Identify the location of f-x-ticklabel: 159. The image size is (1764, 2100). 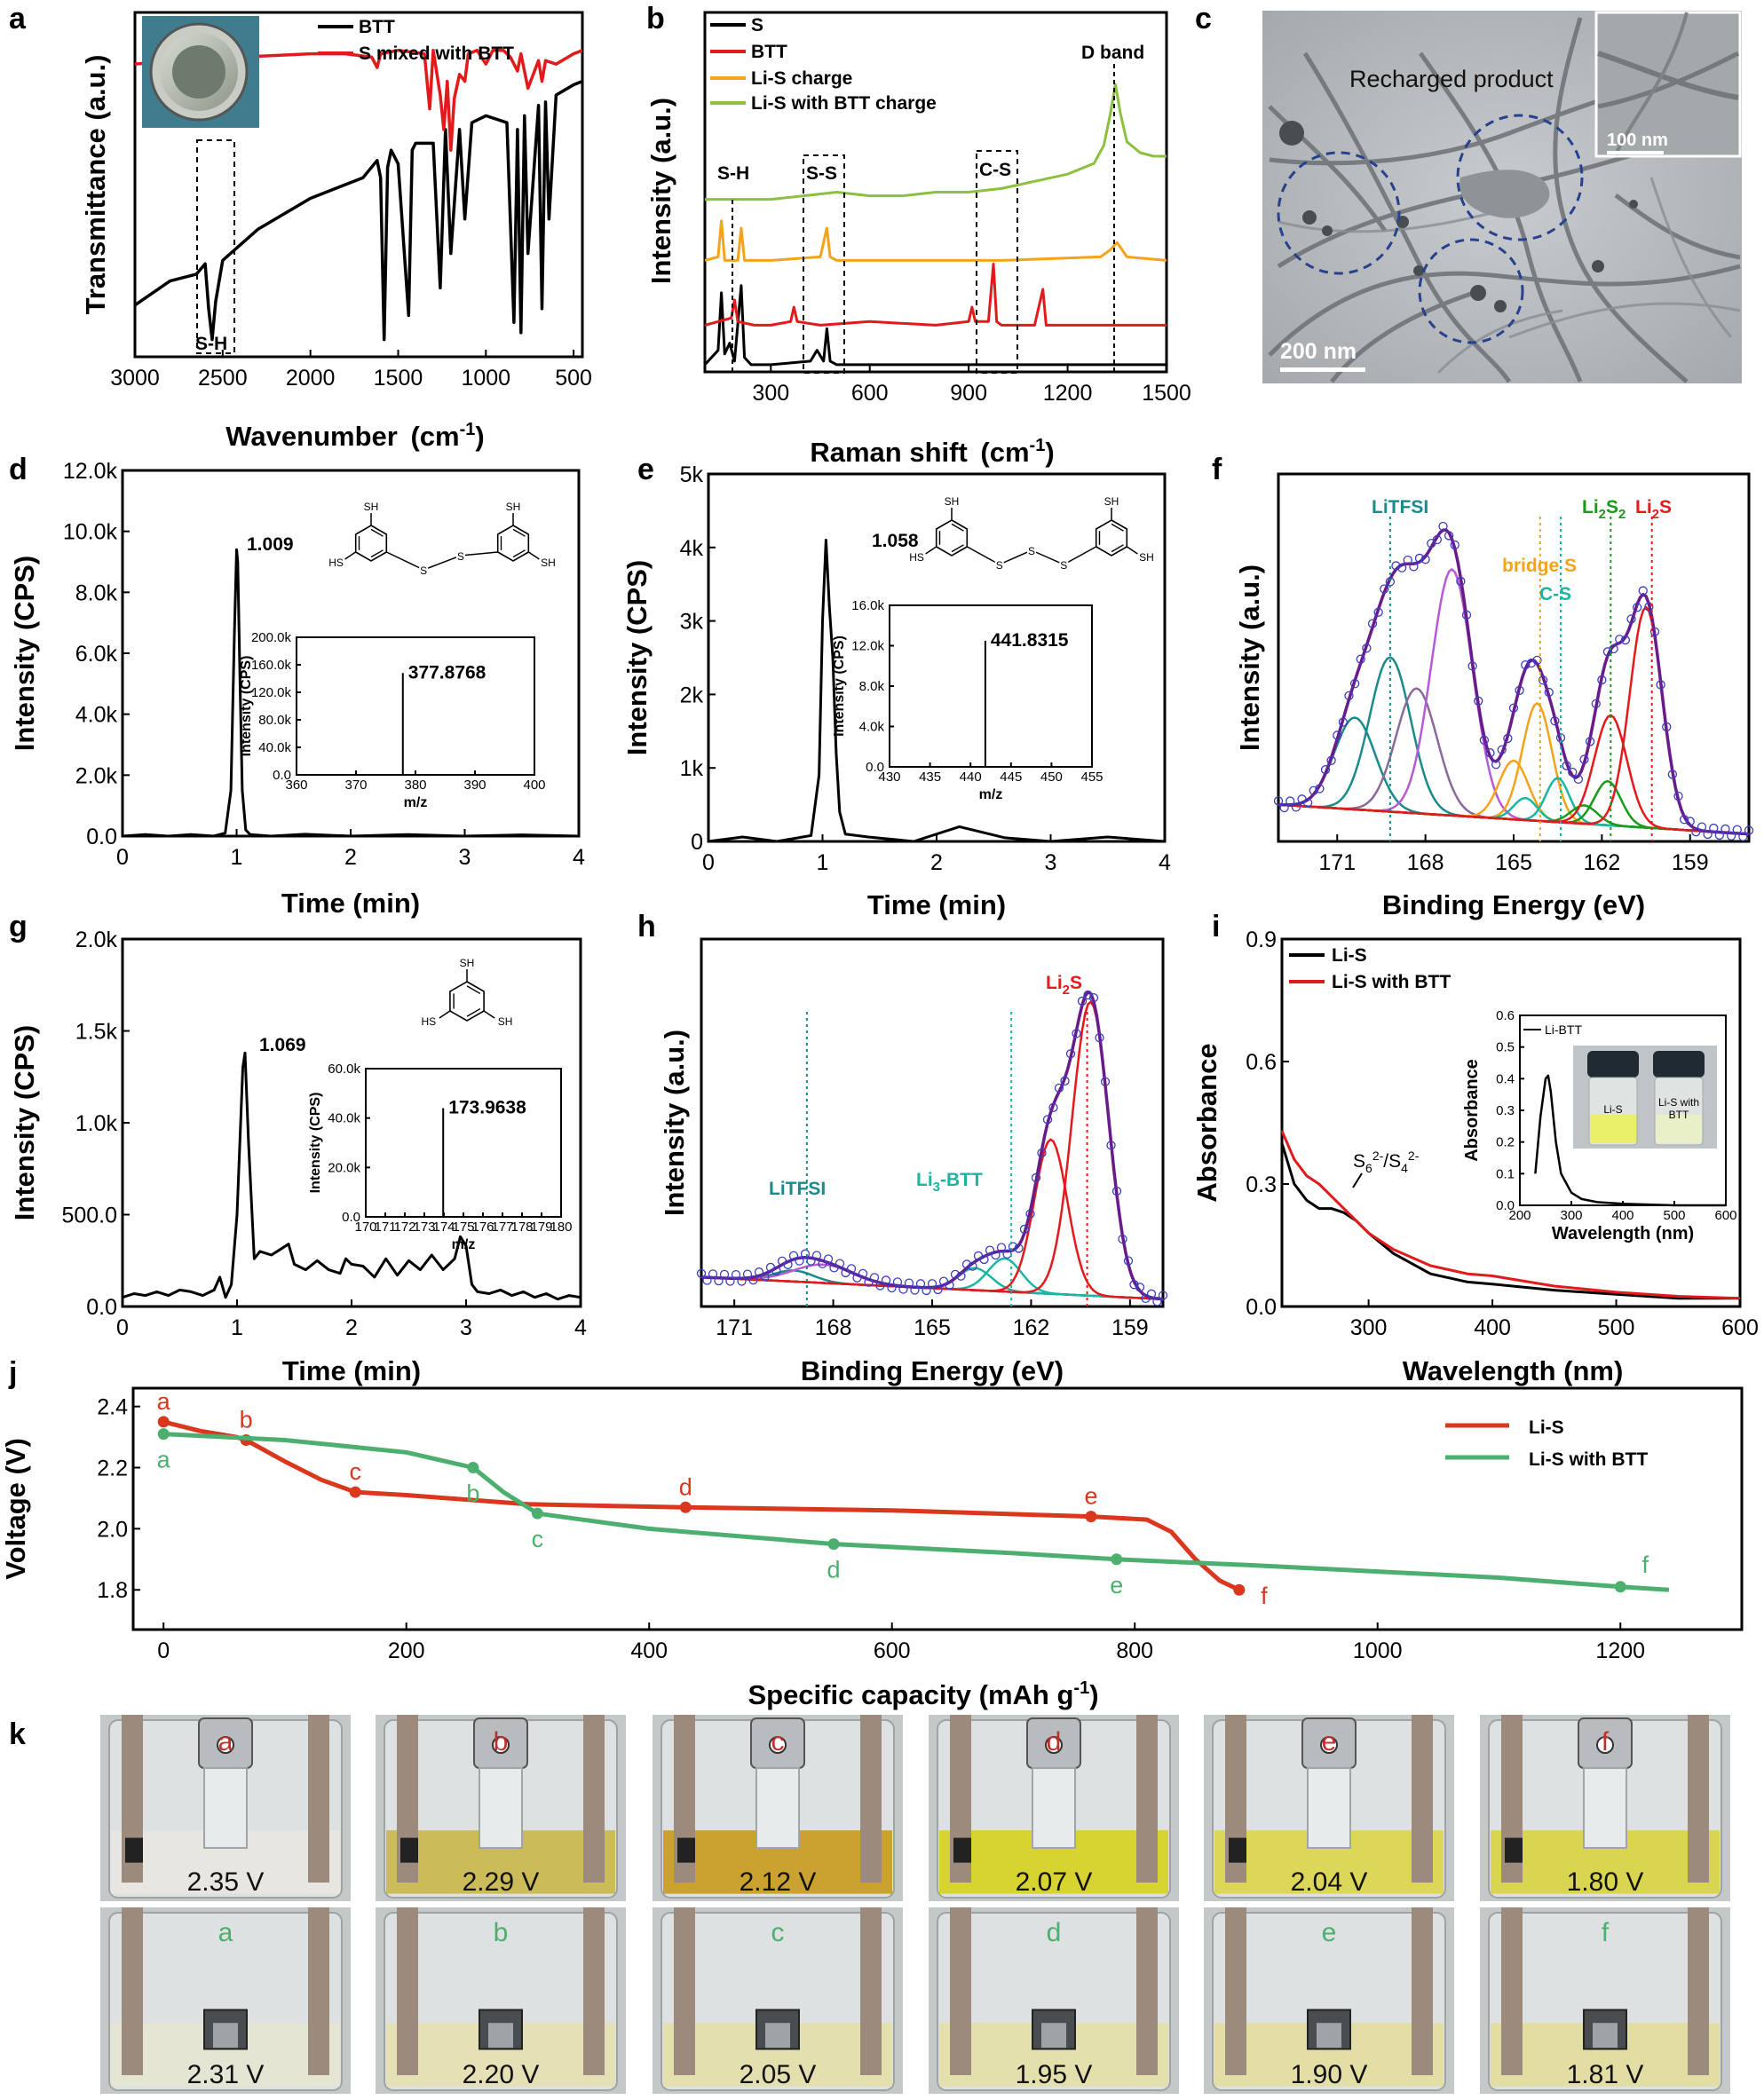
(1690, 862).